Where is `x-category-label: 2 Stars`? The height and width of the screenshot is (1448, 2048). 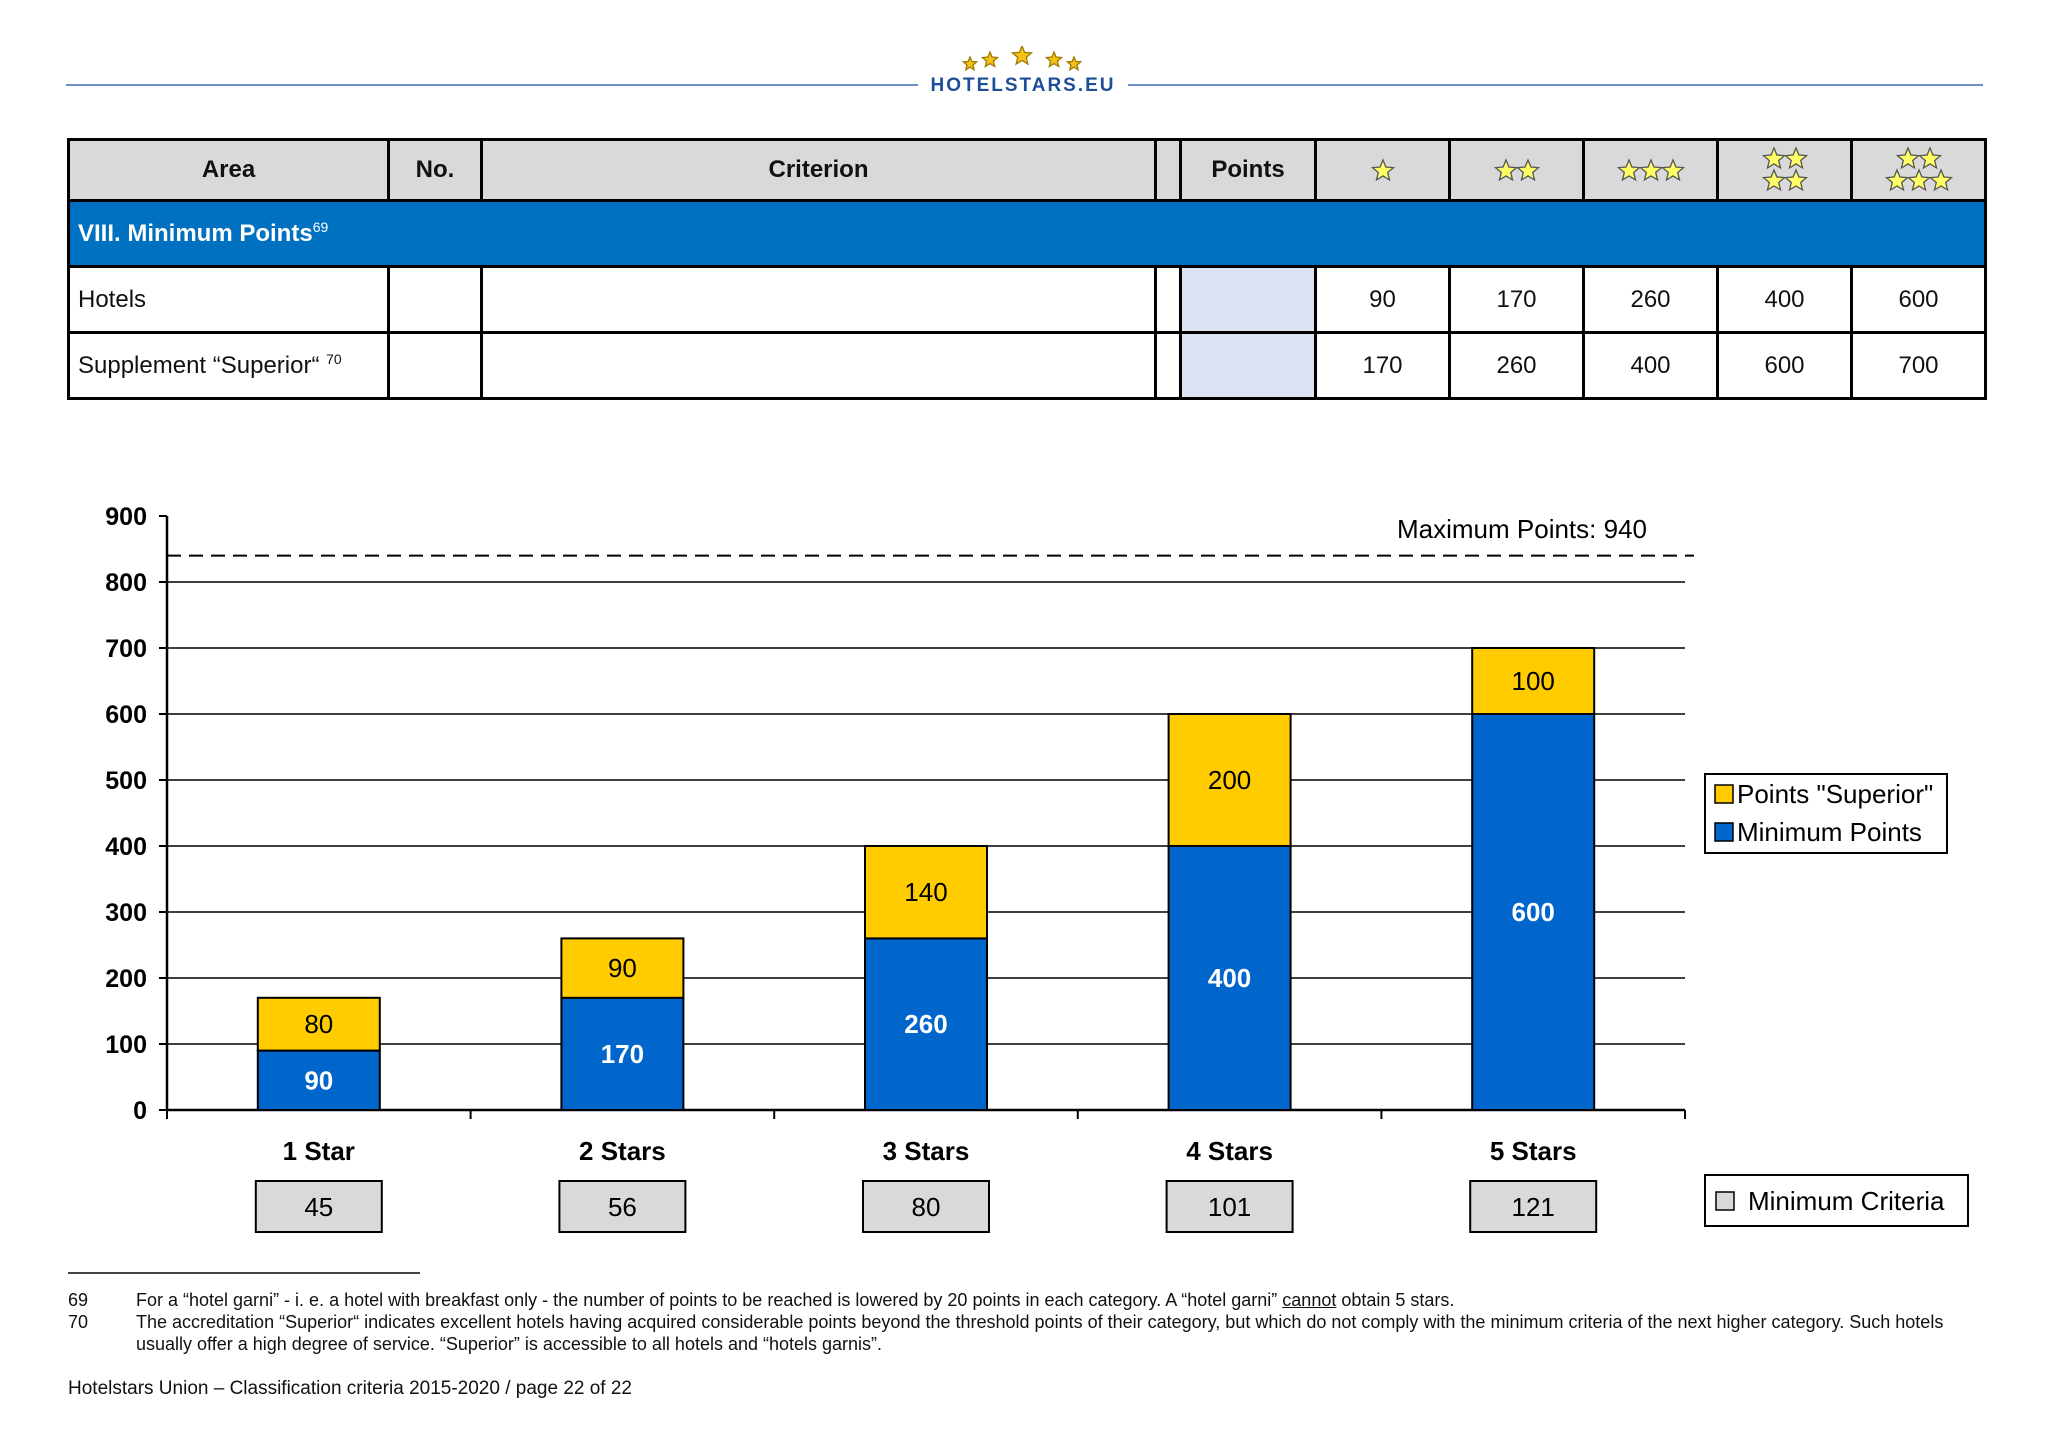 x-category-label: 2 Stars is located at coordinates (622, 1151).